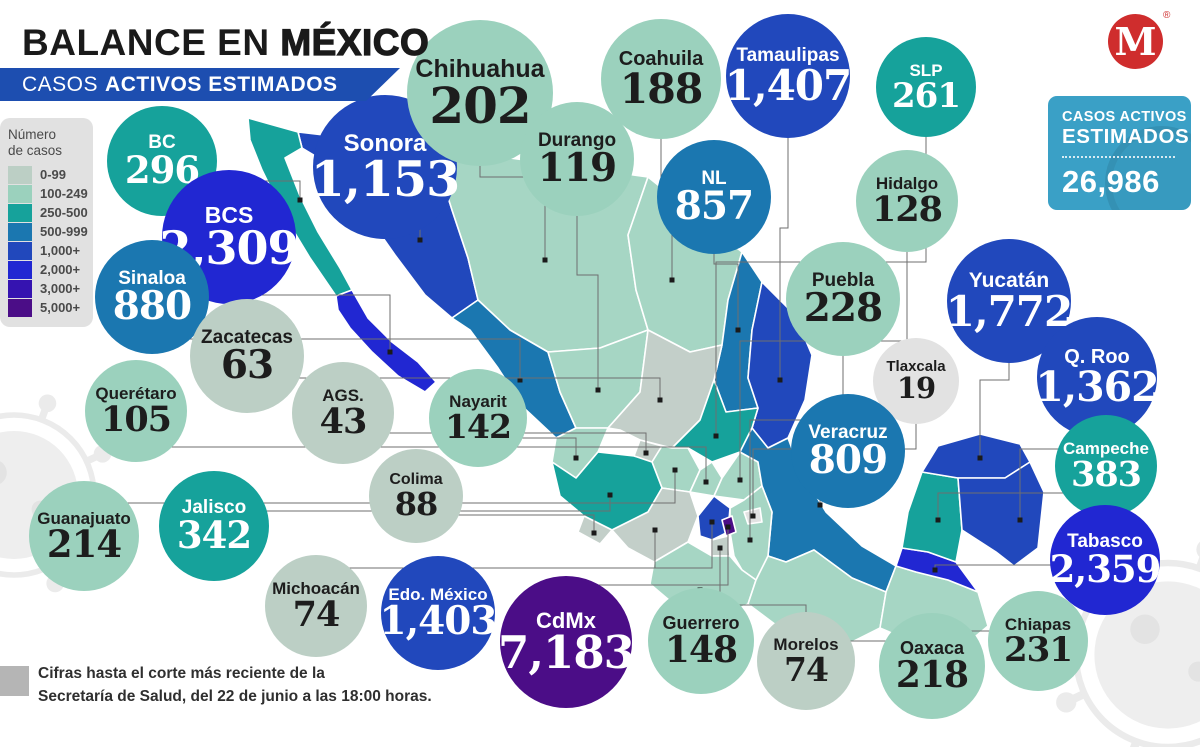 Image resolution: width=1200 pixels, height=747 pixels. What do you see at coordinates (50, 250) in the screenshot?
I see `legend-item: 1,000+` at bounding box center [50, 250].